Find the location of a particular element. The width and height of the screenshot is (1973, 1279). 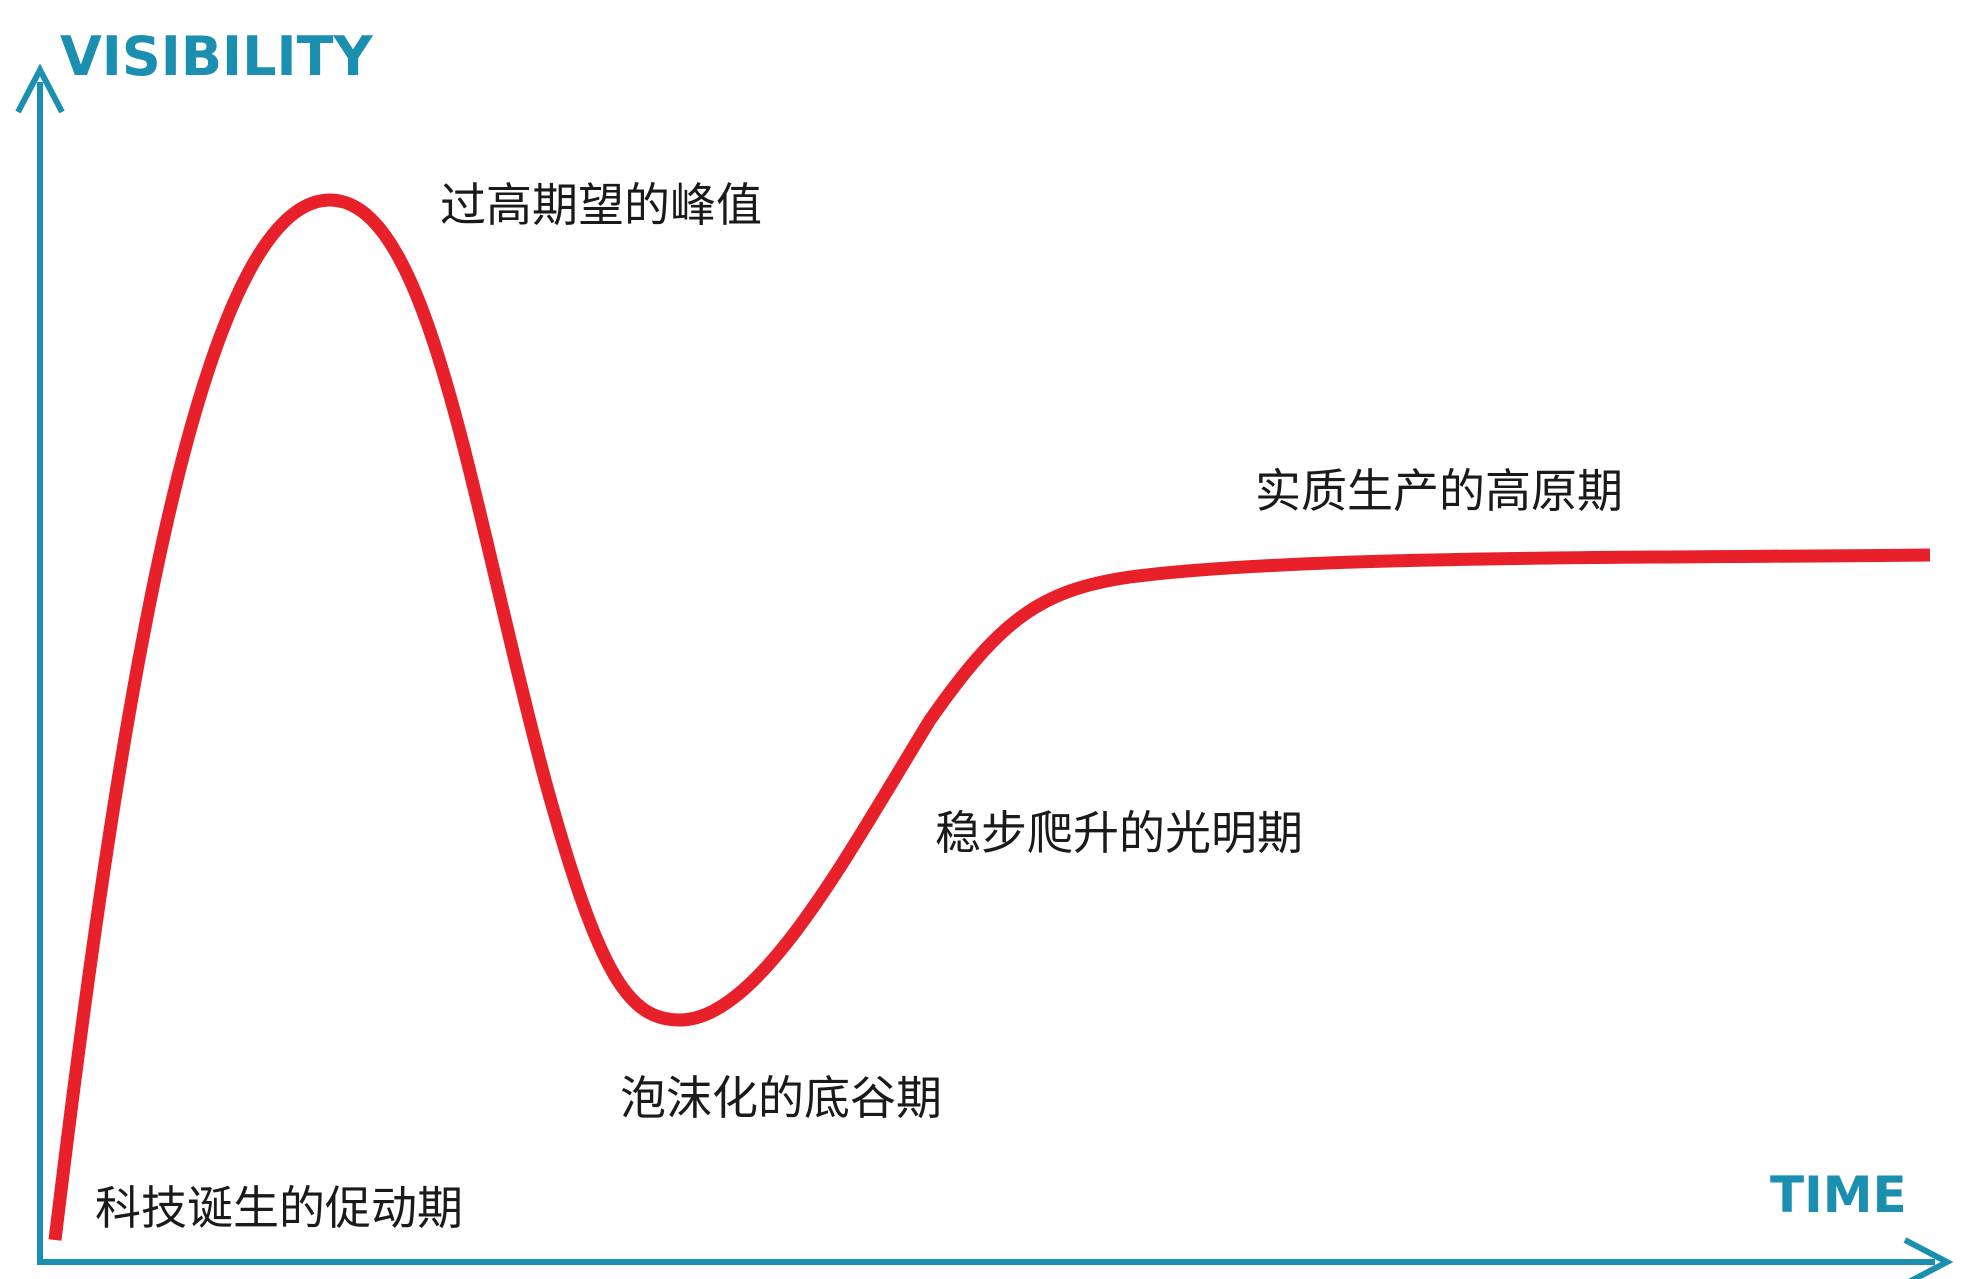

label-slope-of-enlightenment: 稳步爬升的光明期 is located at coordinates (1119, 833).